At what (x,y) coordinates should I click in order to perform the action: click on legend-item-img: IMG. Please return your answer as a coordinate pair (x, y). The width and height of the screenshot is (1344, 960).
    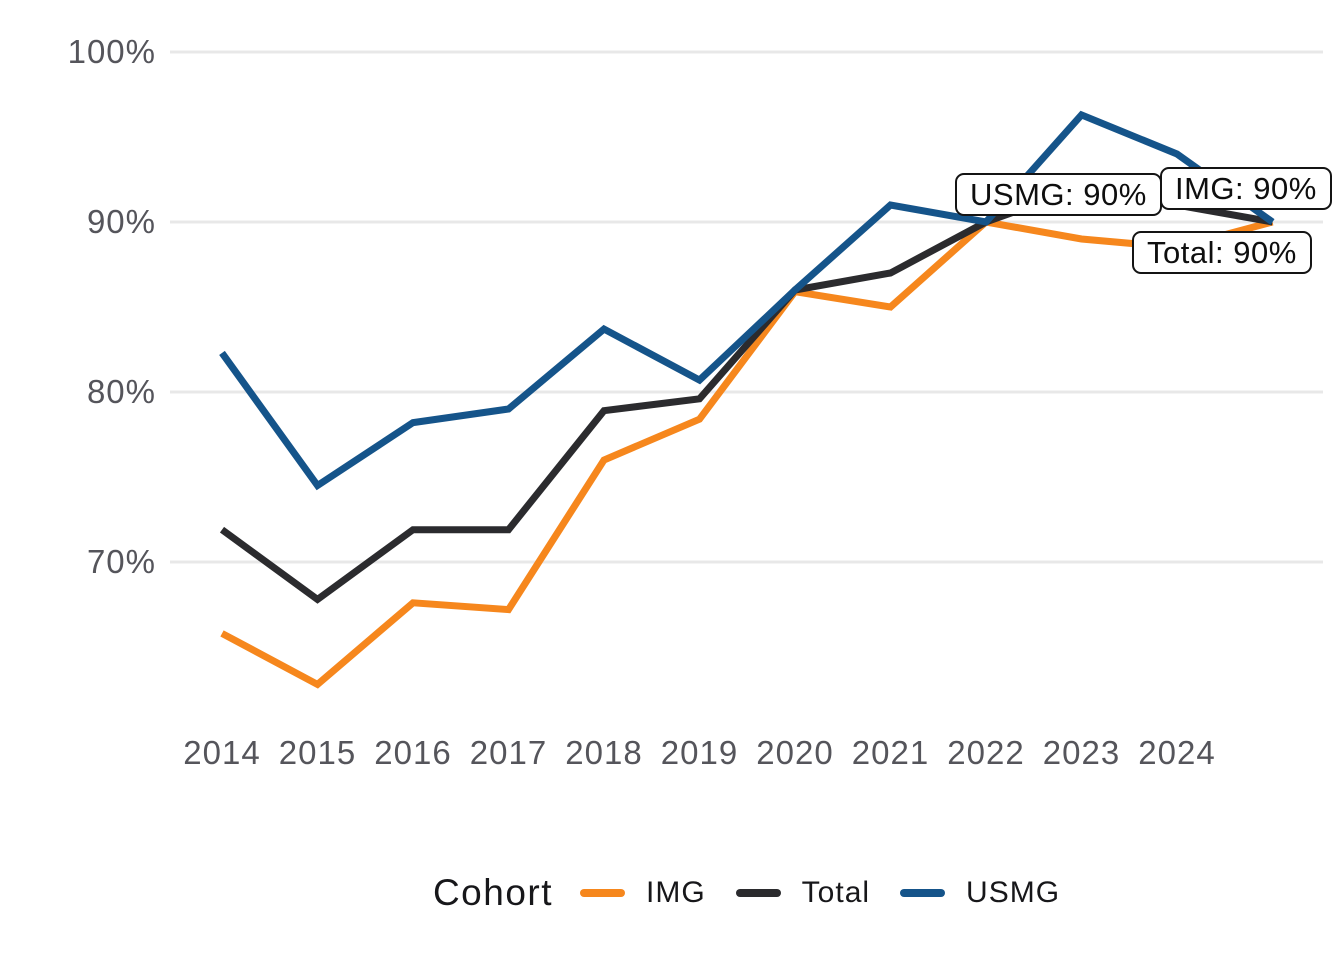
    Looking at the image, I should click on (643, 893).